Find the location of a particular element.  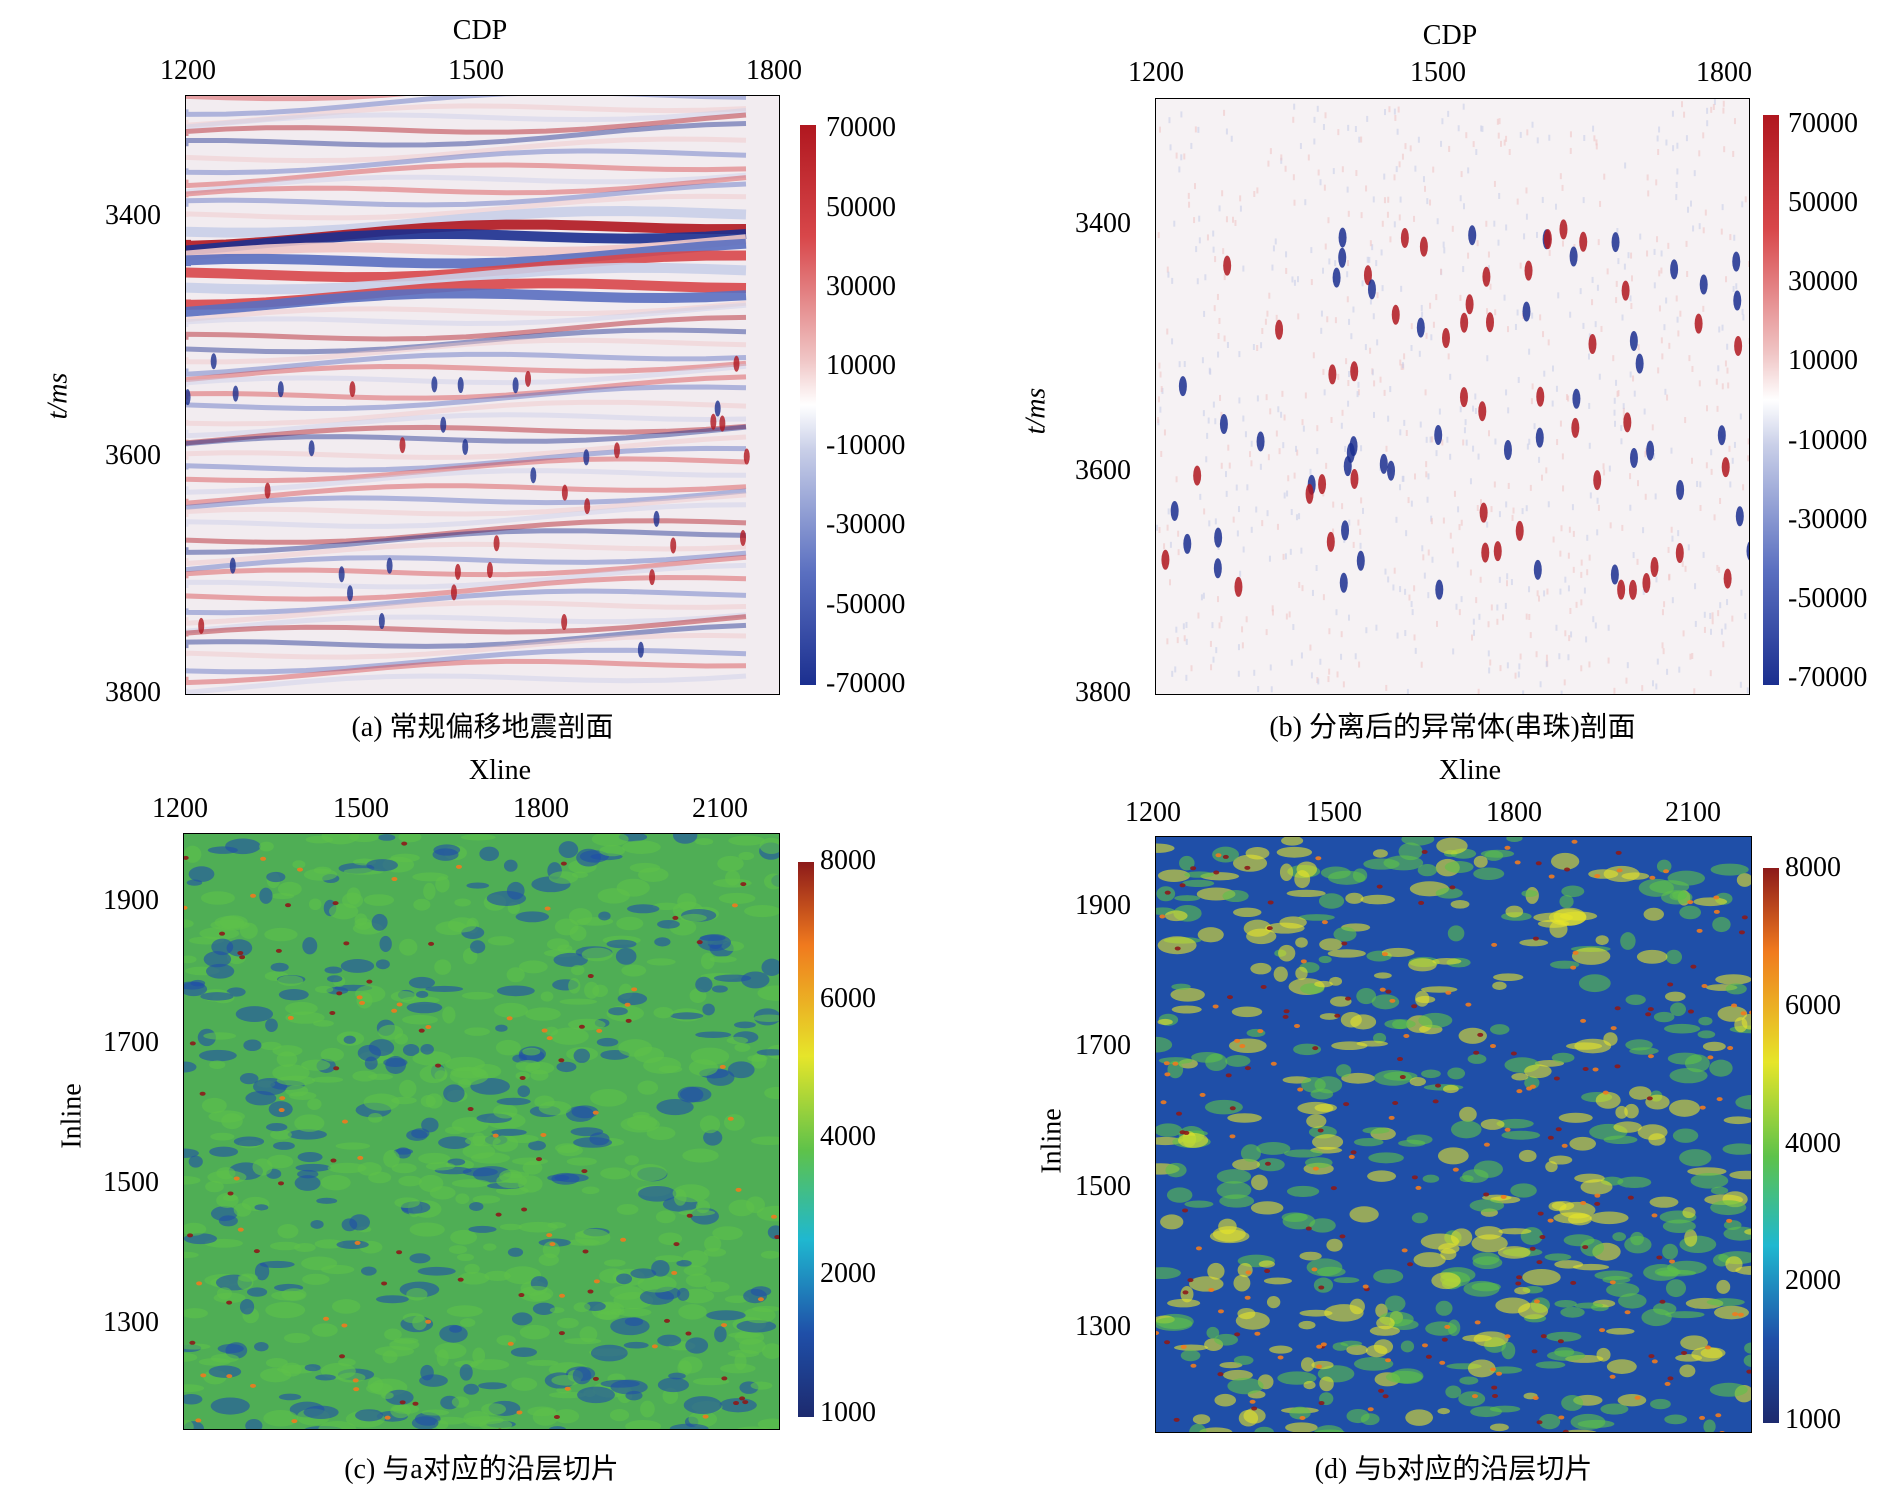

panel-b-ylabel: t/ms is located at coordinates (1036, 411).